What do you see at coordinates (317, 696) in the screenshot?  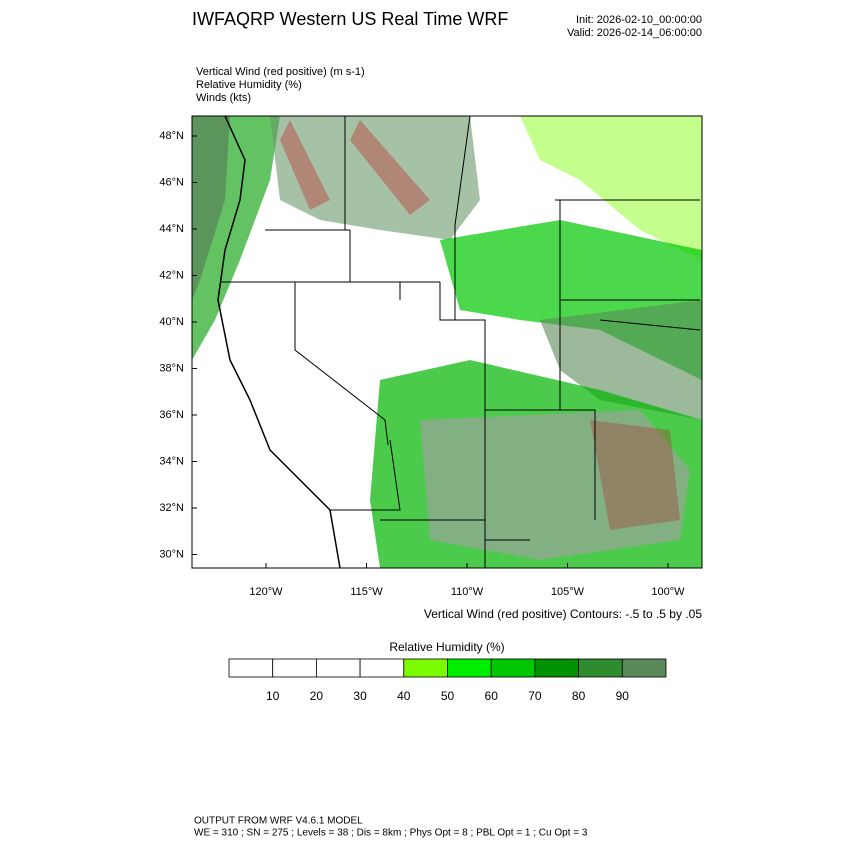 I see `colorbar-label: 20` at bounding box center [317, 696].